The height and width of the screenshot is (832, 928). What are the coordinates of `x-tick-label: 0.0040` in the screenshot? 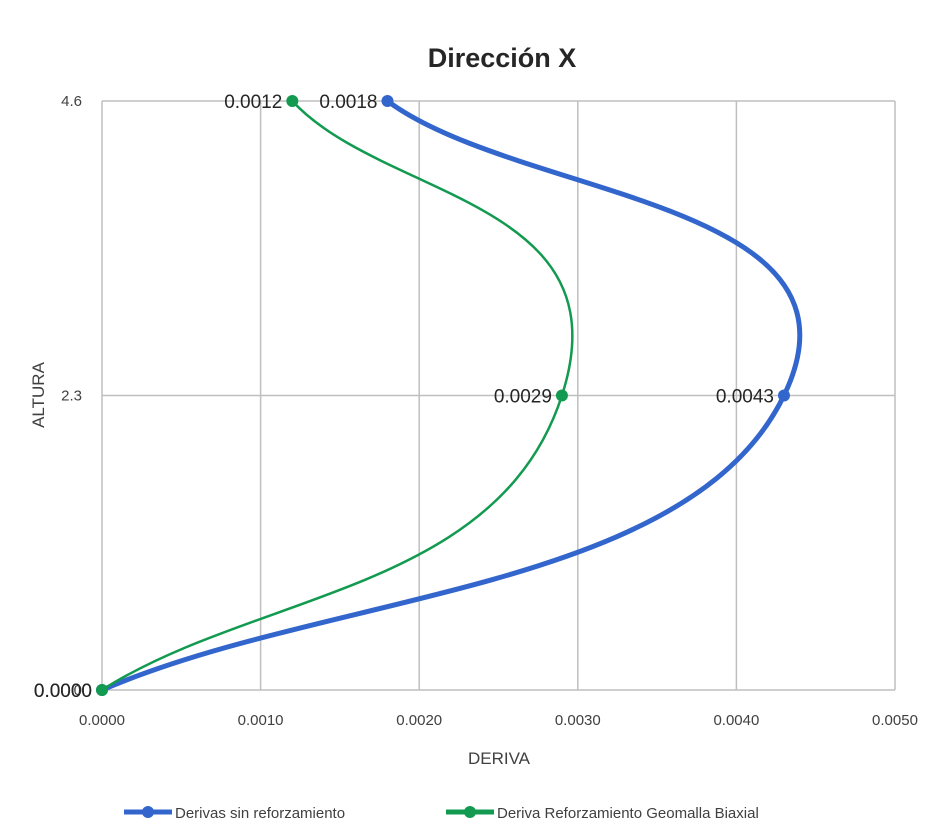 It's located at (736, 720).